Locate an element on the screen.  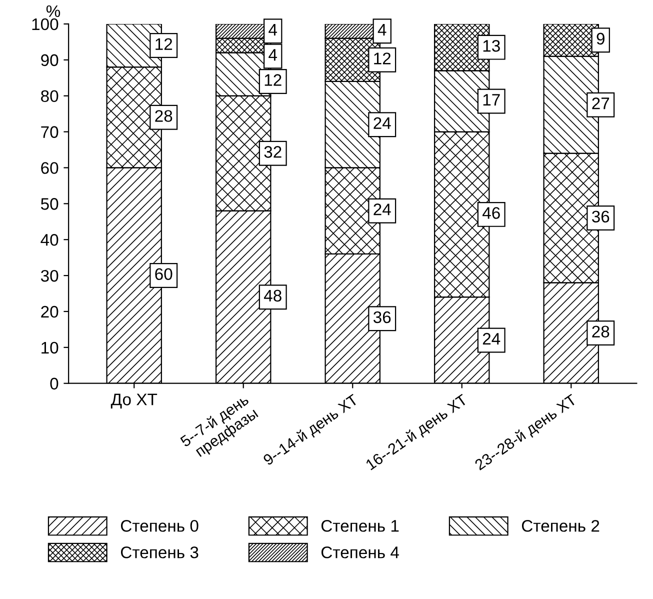
y-tick-label: 20 is located at coordinates (49, 312).